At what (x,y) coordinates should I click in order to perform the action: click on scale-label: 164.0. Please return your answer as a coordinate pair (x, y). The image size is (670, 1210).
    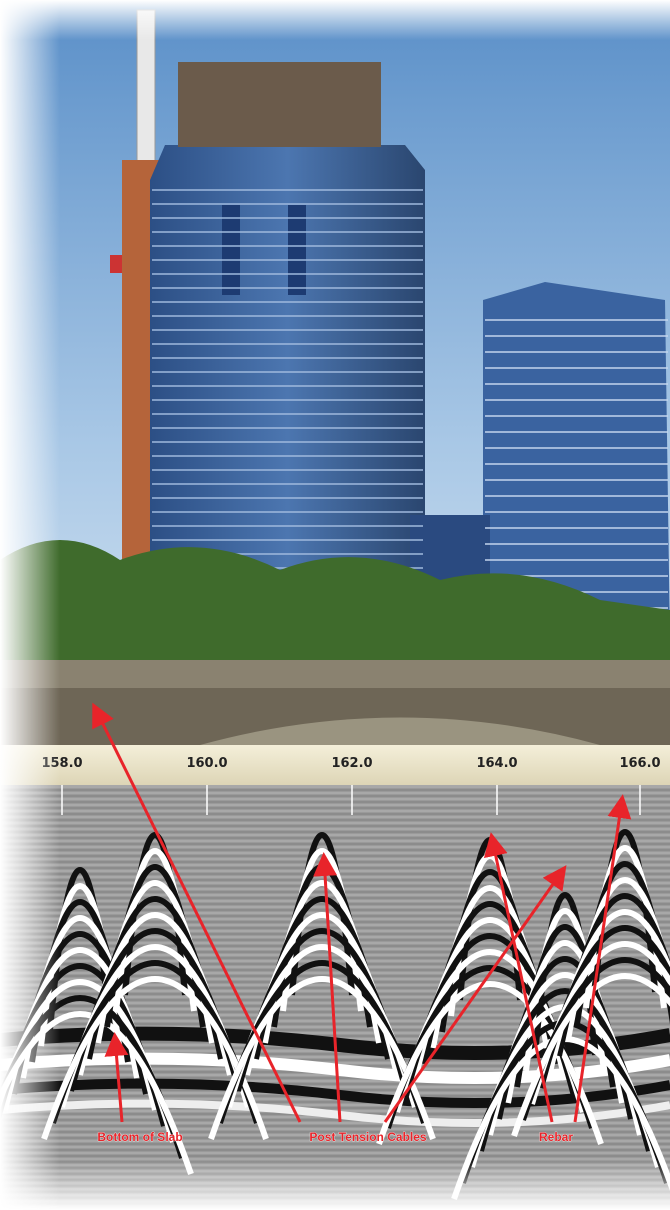
    Looking at the image, I should click on (496, 763).